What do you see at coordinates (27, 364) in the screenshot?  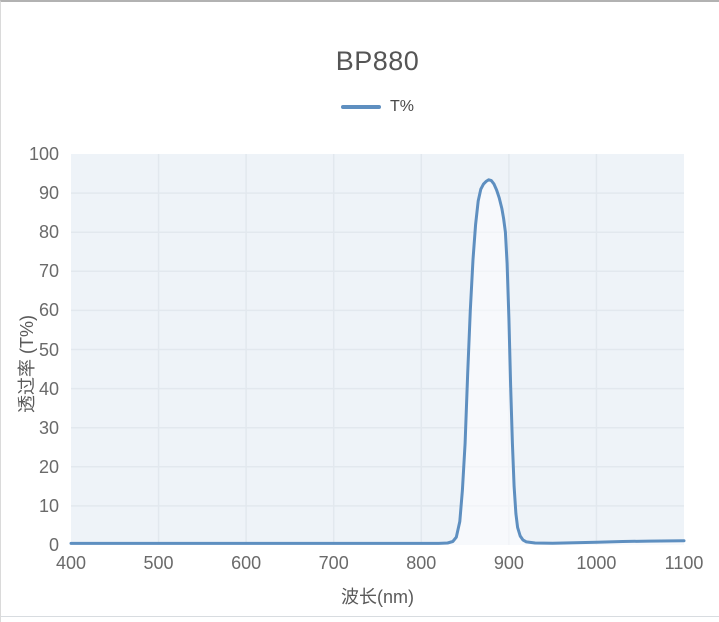 I see `y-axis-title: 透过率 (T%)` at bounding box center [27, 364].